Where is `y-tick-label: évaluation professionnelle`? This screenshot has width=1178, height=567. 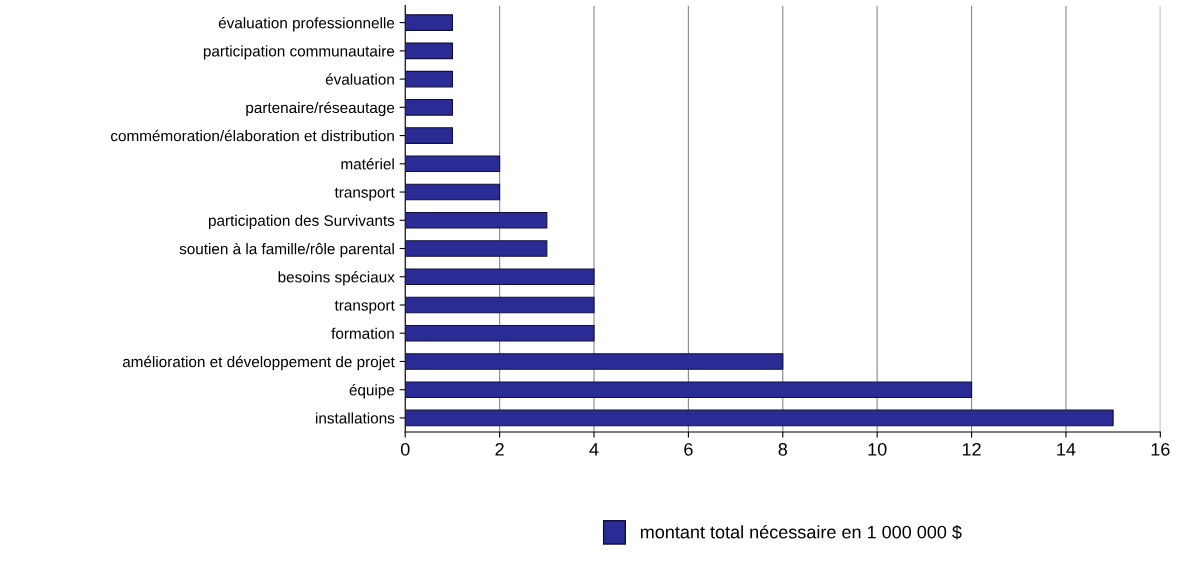 y-tick-label: évaluation professionnelle is located at coordinates (306, 24).